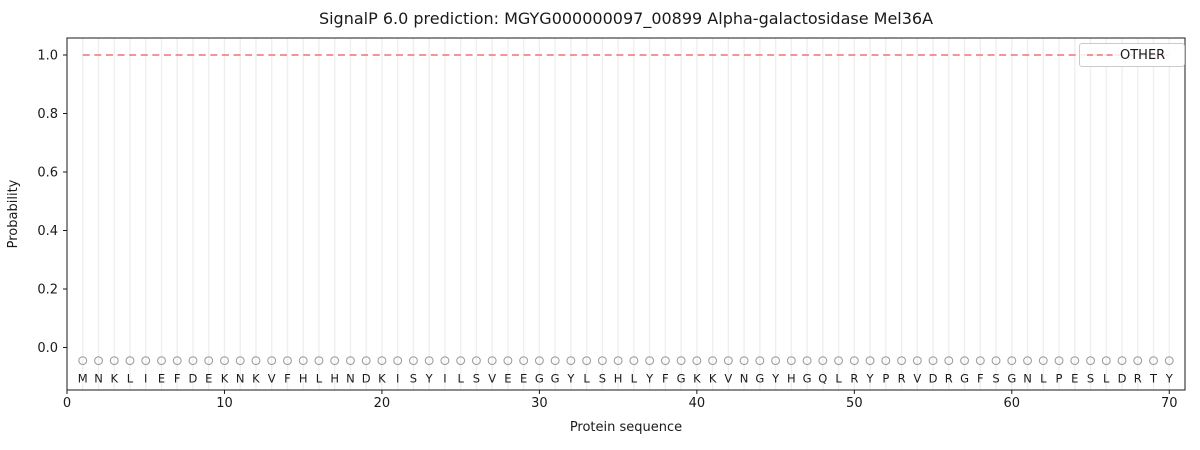  What do you see at coordinates (47, 173) in the screenshot?
I see `y-tick-label: 0.6` at bounding box center [47, 173].